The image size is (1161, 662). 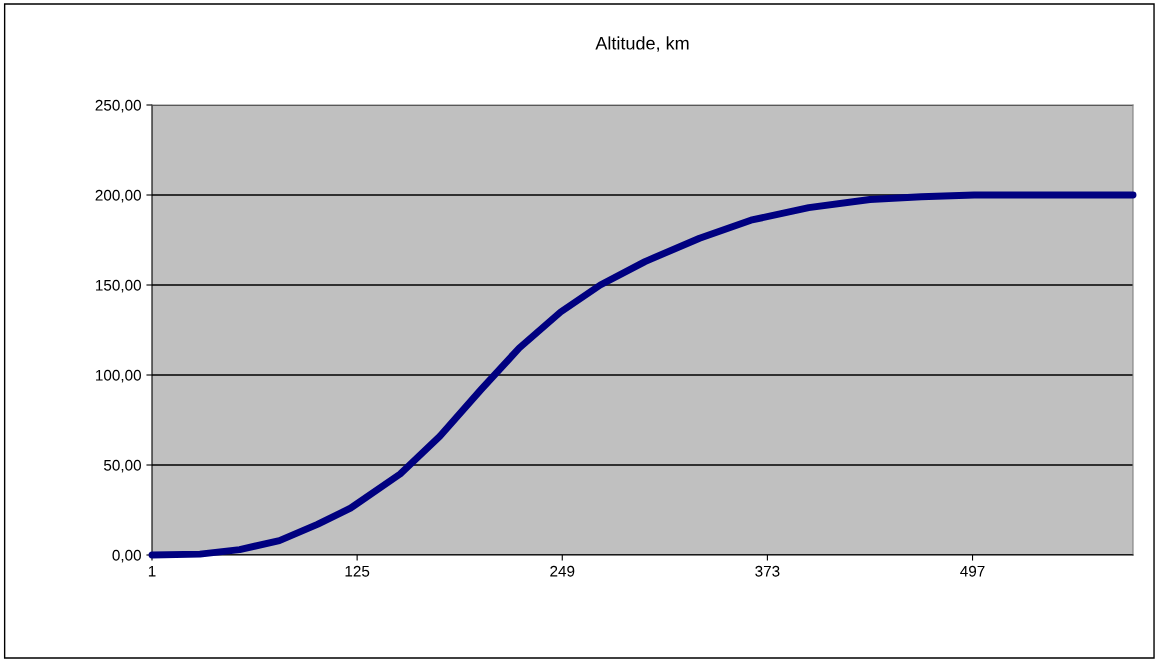 I want to click on y-tick-label: 0,00, so click(x=126, y=556).